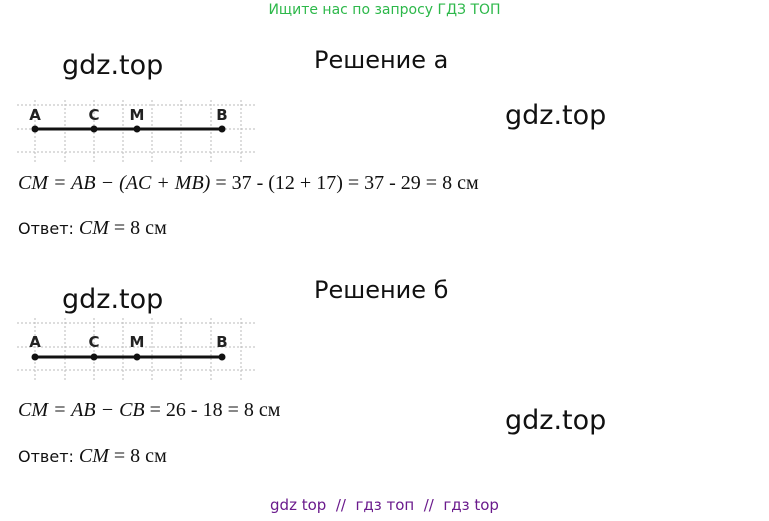  Describe the element at coordinates (114, 183) in the screenshot. I see `formula-math: CM = AB − (AC + MB)` at that location.